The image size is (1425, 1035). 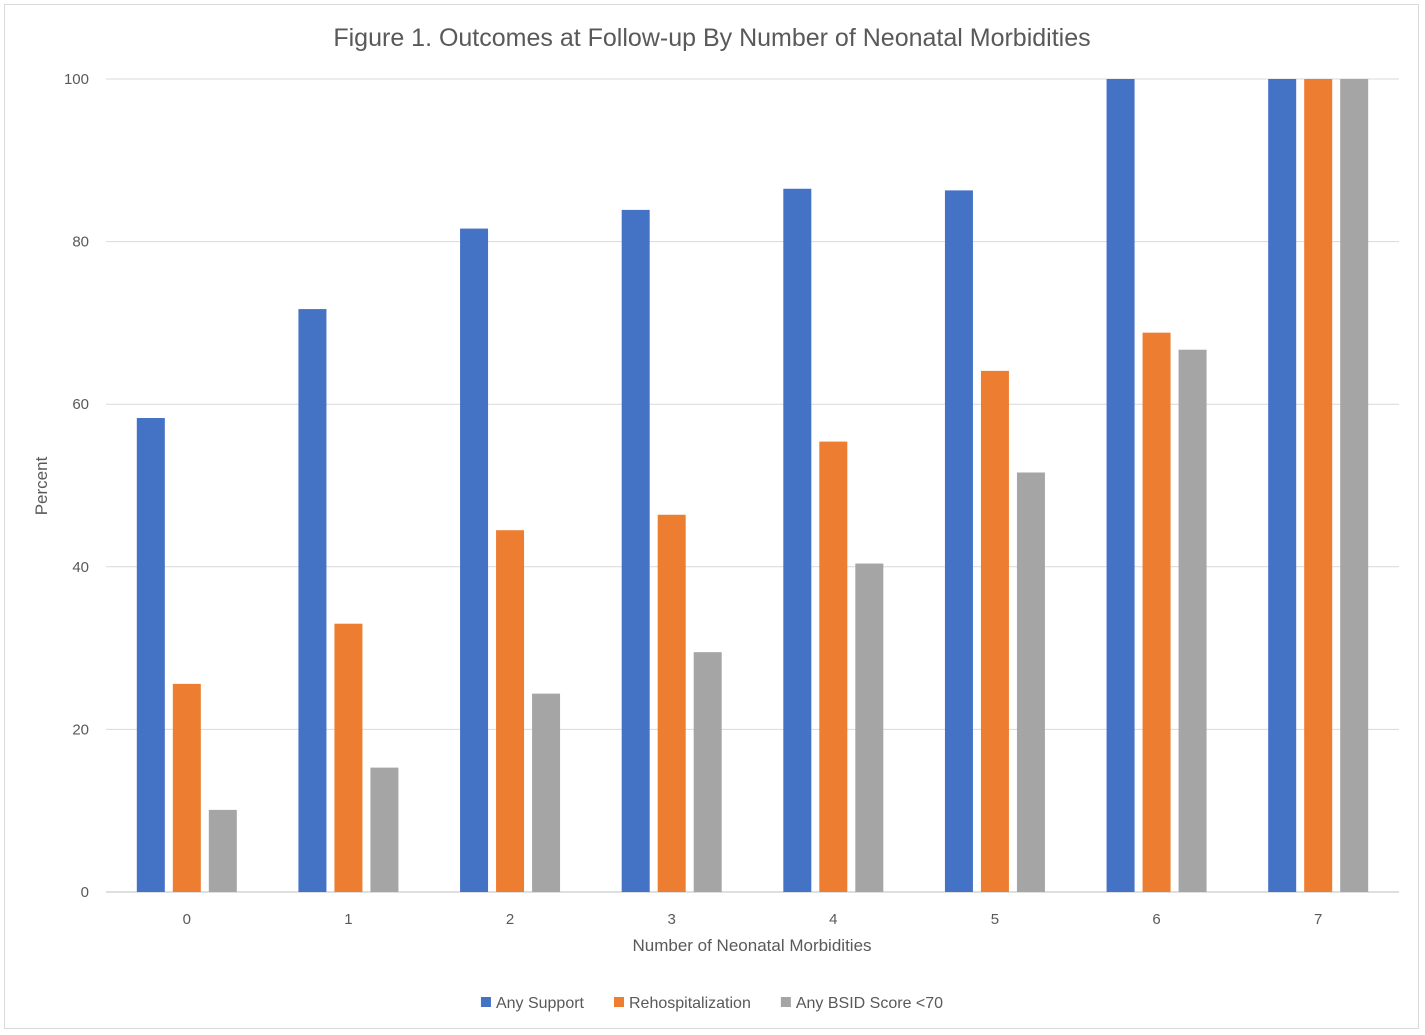 What do you see at coordinates (1156, 919) in the screenshot?
I see `x-tick-label: 6` at bounding box center [1156, 919].